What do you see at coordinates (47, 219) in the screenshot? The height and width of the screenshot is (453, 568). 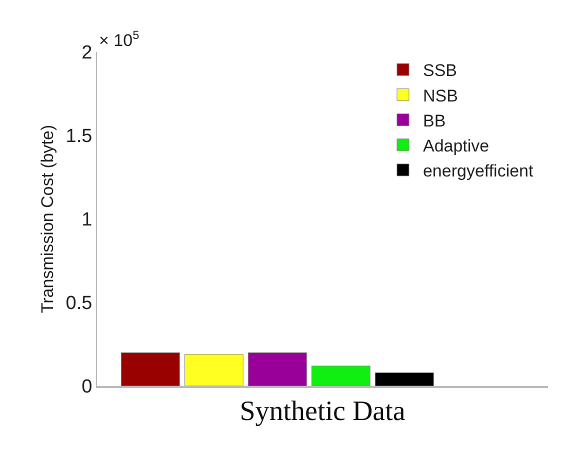 I see `y-axis-title: Transmission Cost (byte)` at bounding box center [47, 219].